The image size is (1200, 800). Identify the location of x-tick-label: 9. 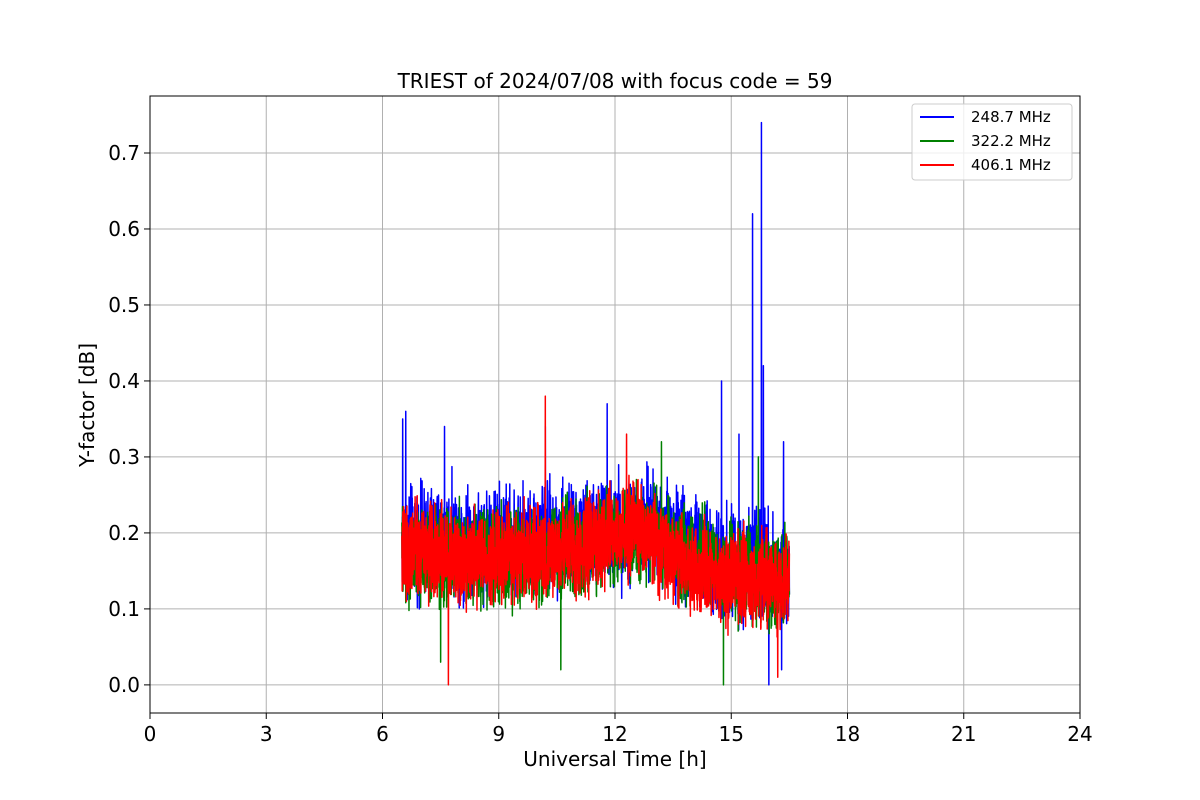
(498, 734).